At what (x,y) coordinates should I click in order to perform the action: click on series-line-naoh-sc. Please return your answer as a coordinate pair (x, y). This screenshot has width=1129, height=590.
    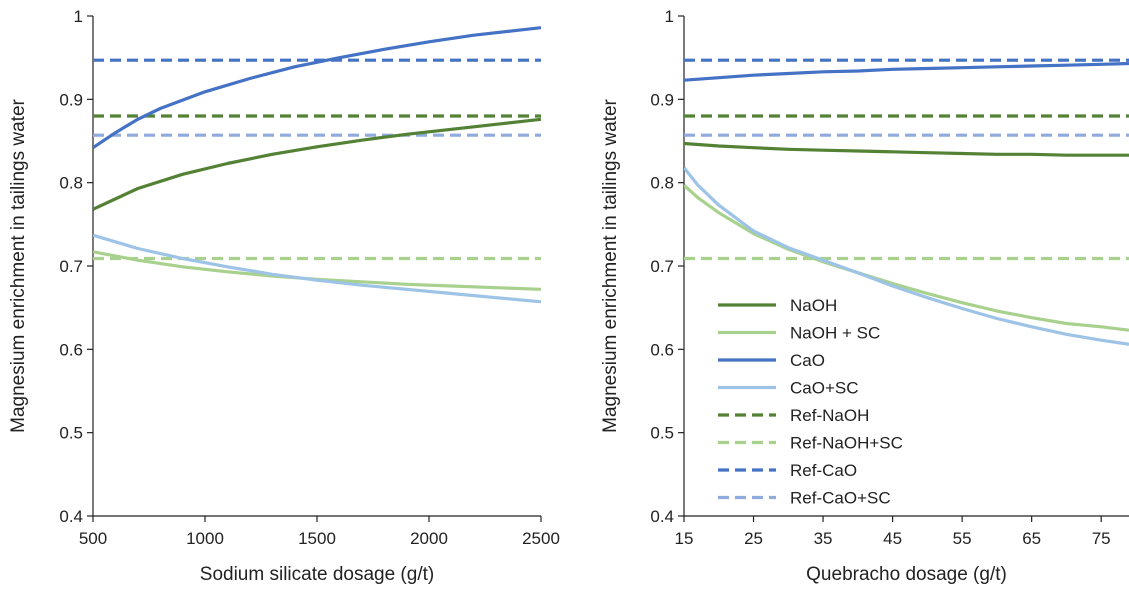
    Looking at the image, I should click on (906, 258).